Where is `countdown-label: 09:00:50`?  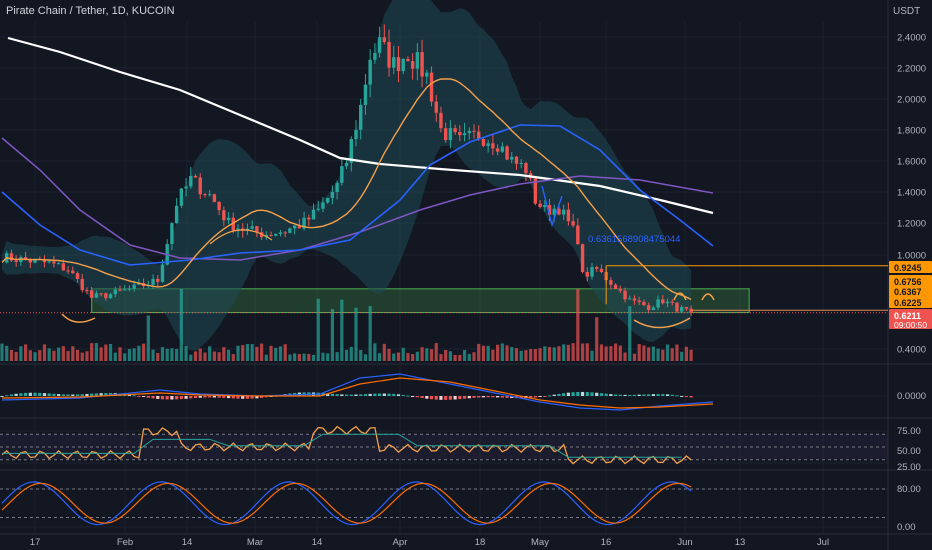
countdown-label: 09:00:50 is located at coordinates (910, 325).